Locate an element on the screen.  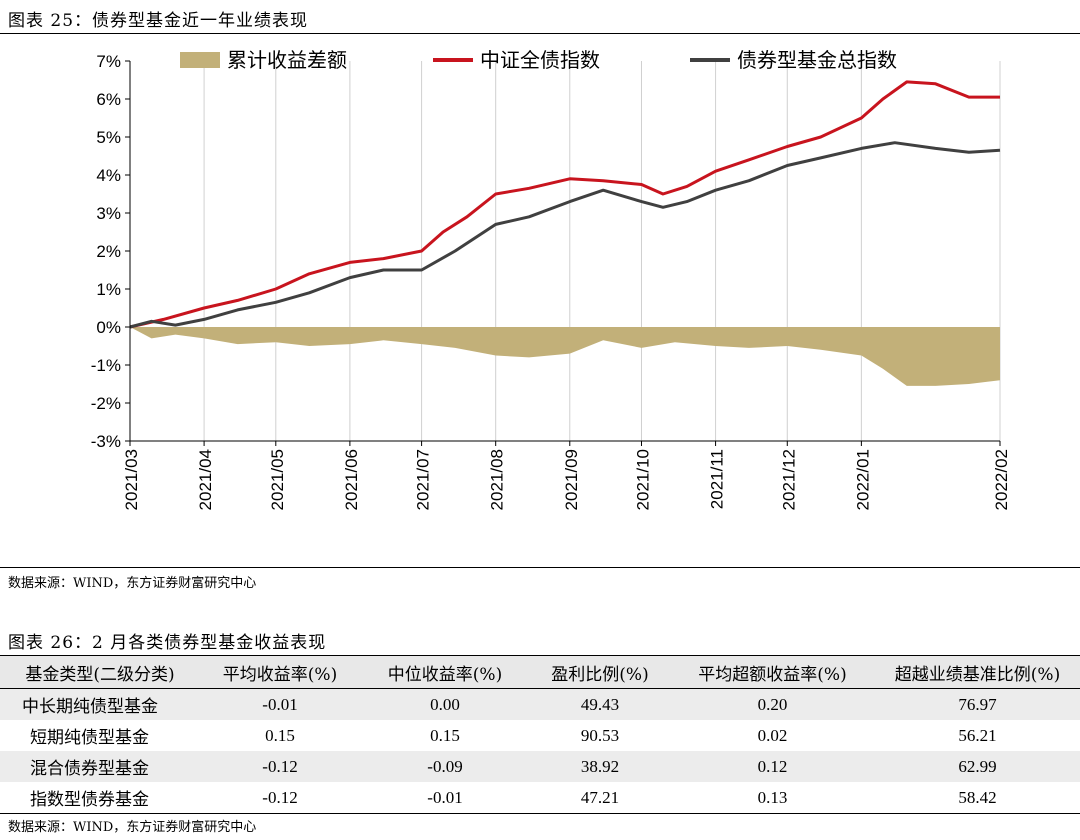
col-header: 平均收益率(%) is located at coordinates (280, 672).